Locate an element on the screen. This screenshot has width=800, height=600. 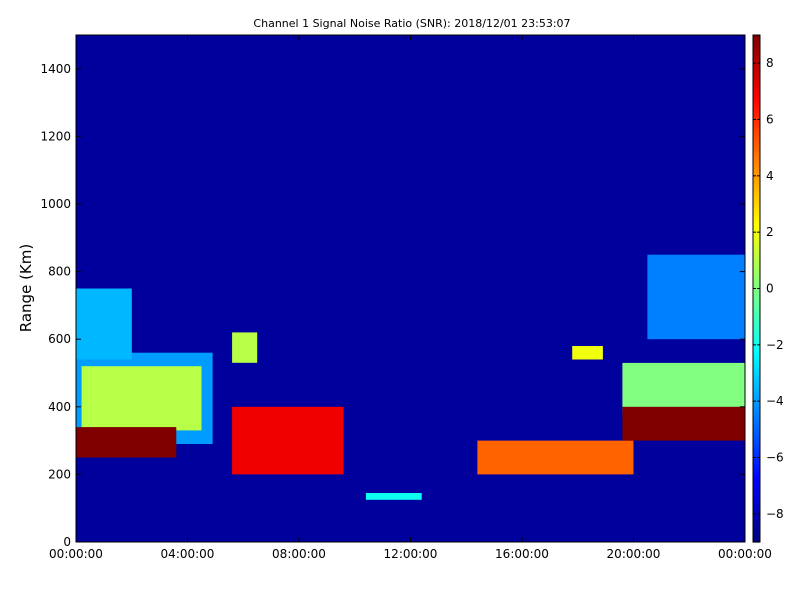
x-tick-label: 04:00:00 is located at coordinates (188, 554).